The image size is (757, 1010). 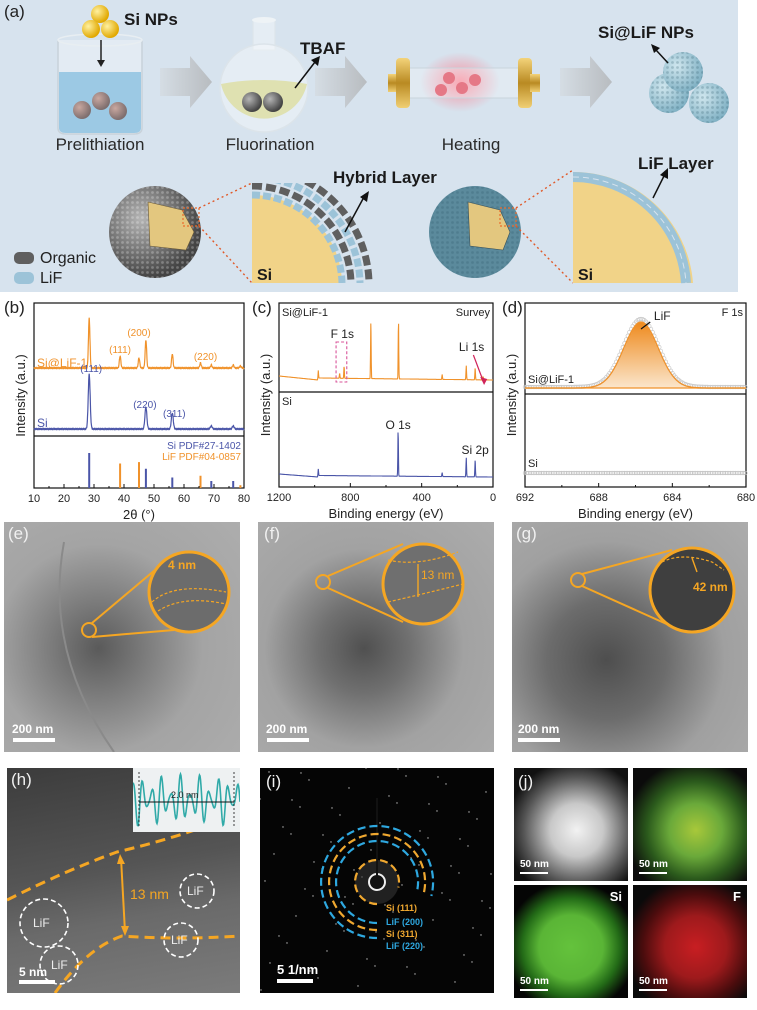 What do you see at coordinates (262, 307) in the screenshot?
I see `panel-label-c: (c)` at bounding box center [262, 307].